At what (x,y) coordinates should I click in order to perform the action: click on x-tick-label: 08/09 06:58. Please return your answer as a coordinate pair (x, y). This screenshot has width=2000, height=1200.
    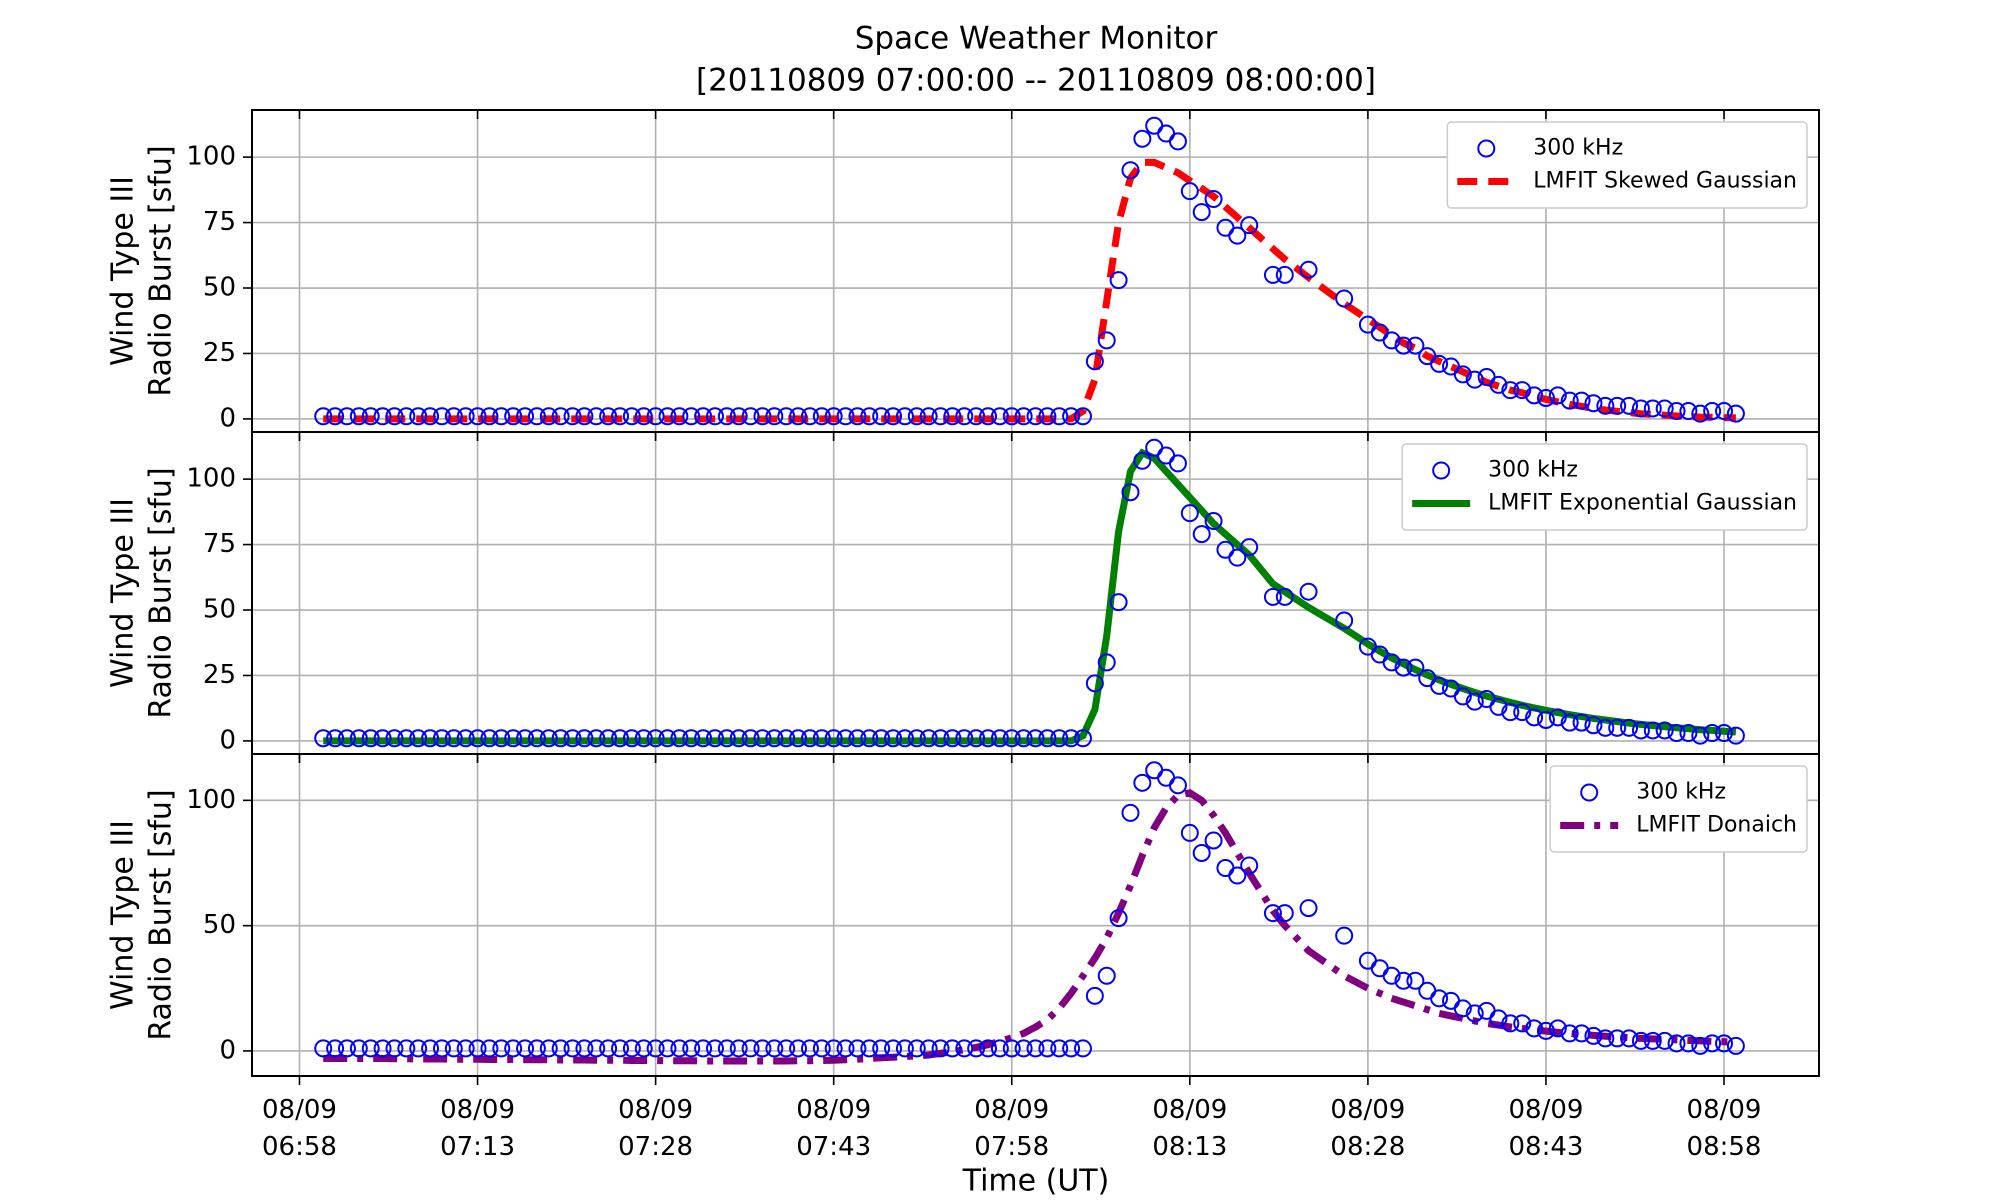
    Looking at the image, I should click on (299, 1128).